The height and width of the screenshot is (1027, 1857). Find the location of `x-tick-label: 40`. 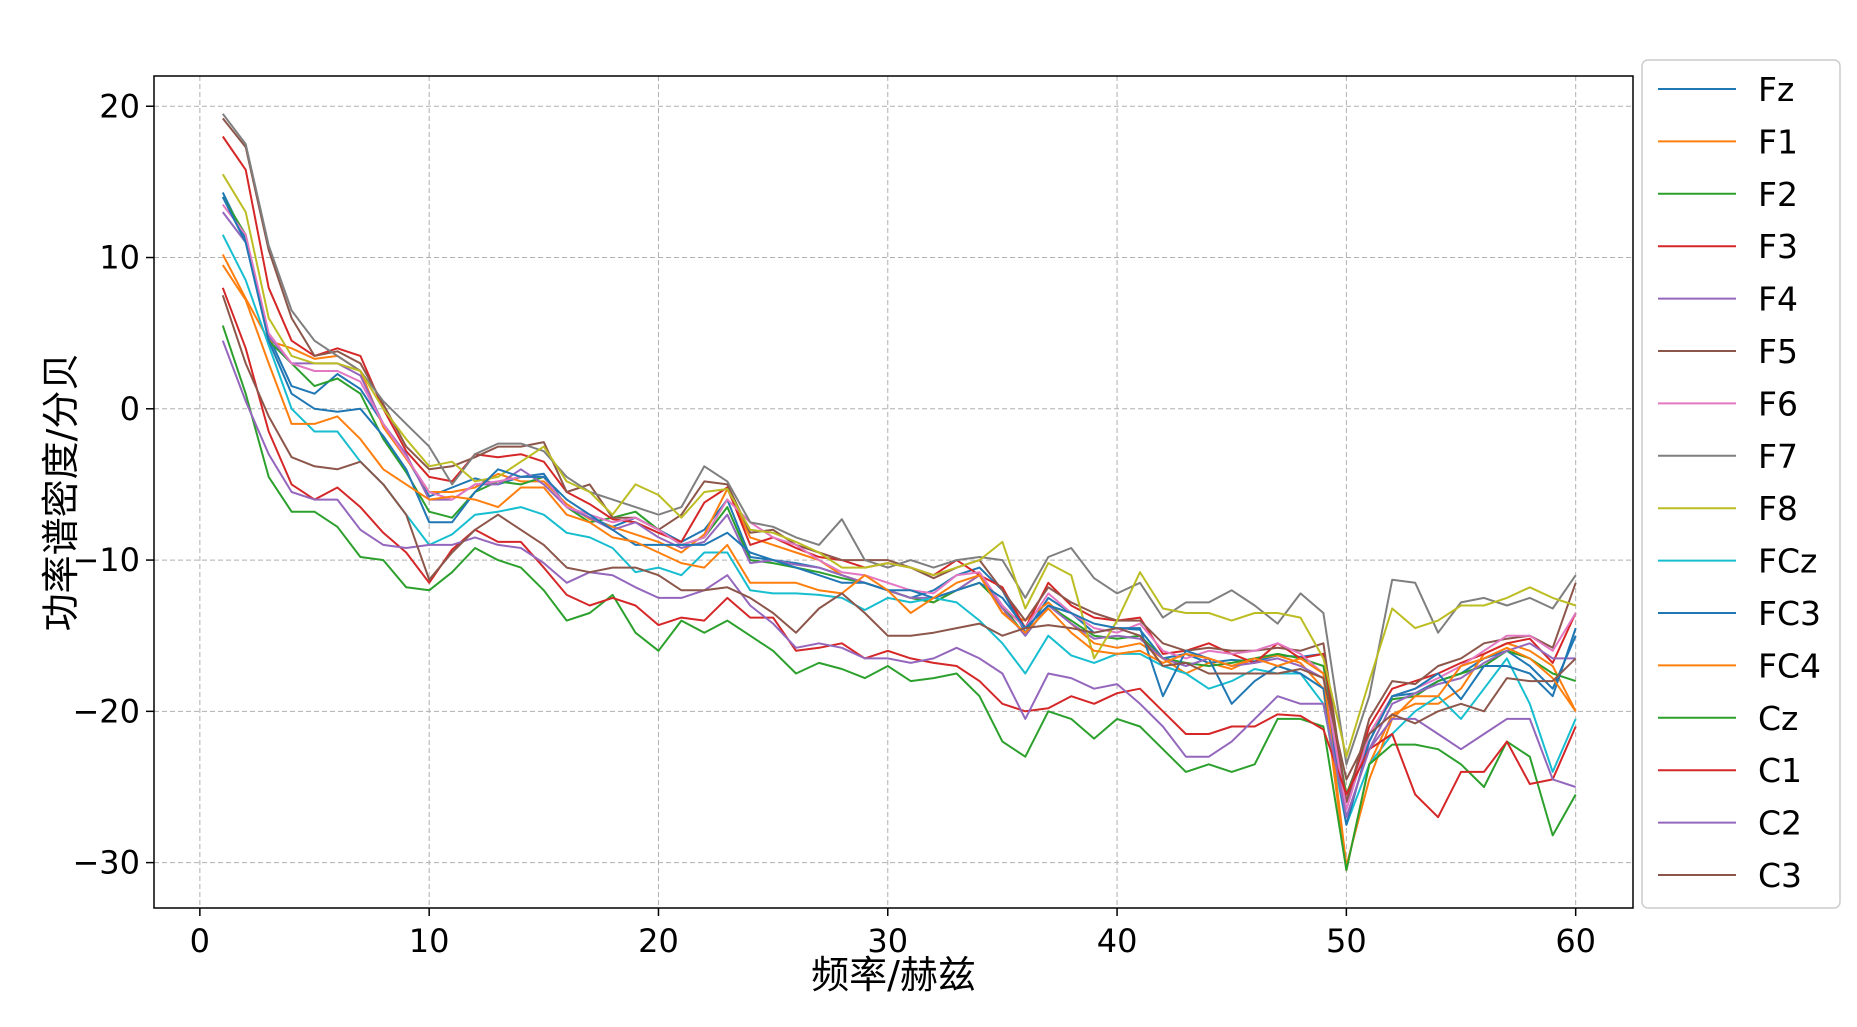

x-tick-label: 40 is located at coordinates (1117, 941).